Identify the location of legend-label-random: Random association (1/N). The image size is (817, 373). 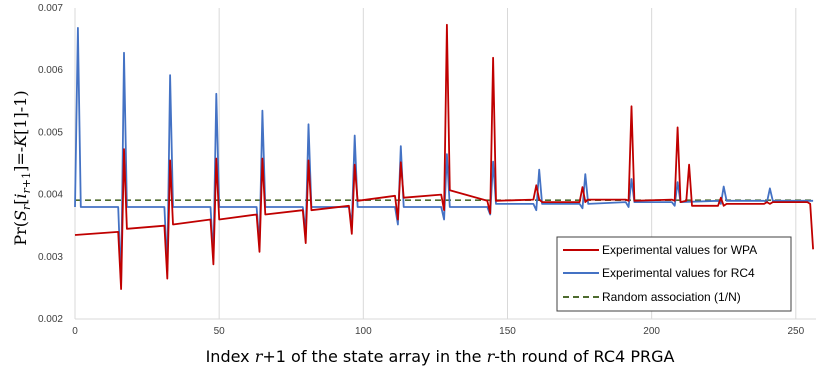
(671, 297).